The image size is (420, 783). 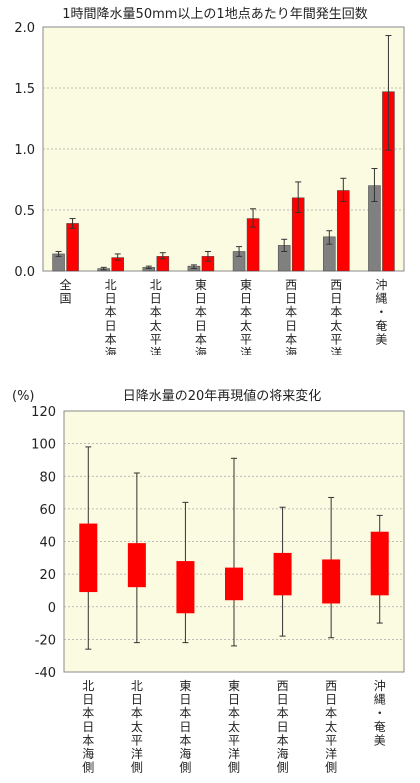 I want to click on y-tick-label: 1.5, so click(x=24, y=89).